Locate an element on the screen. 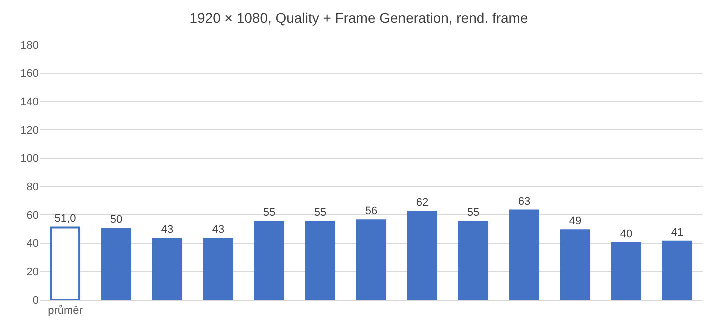  data-label: 50 is located at coordinates (116, 220).